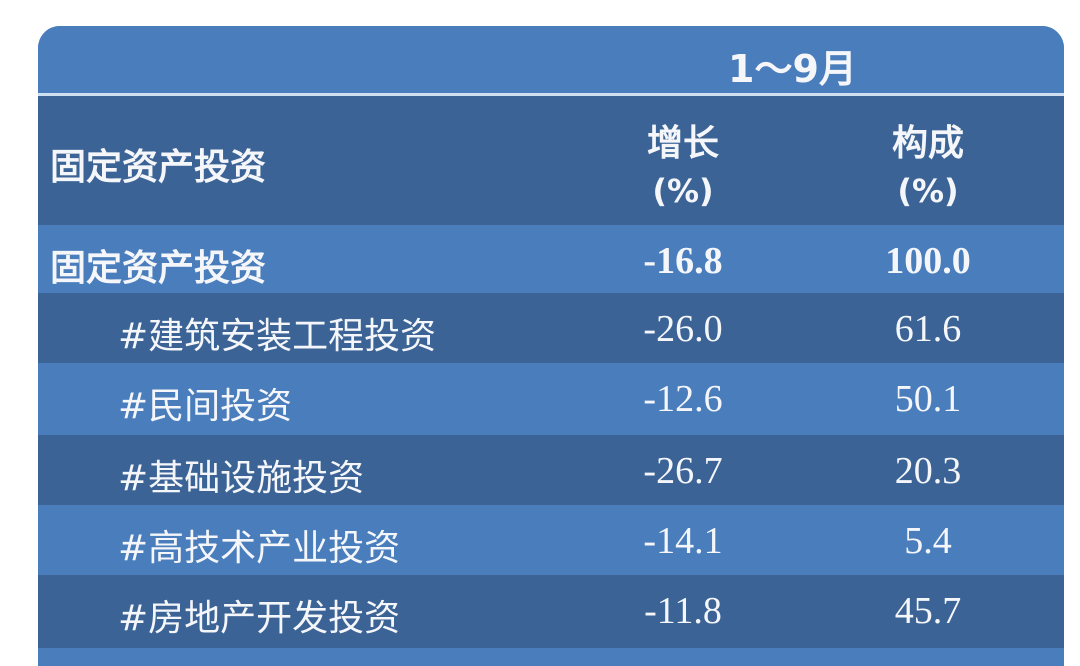  I want to click on growth-unit: (%), so click(683, 191).